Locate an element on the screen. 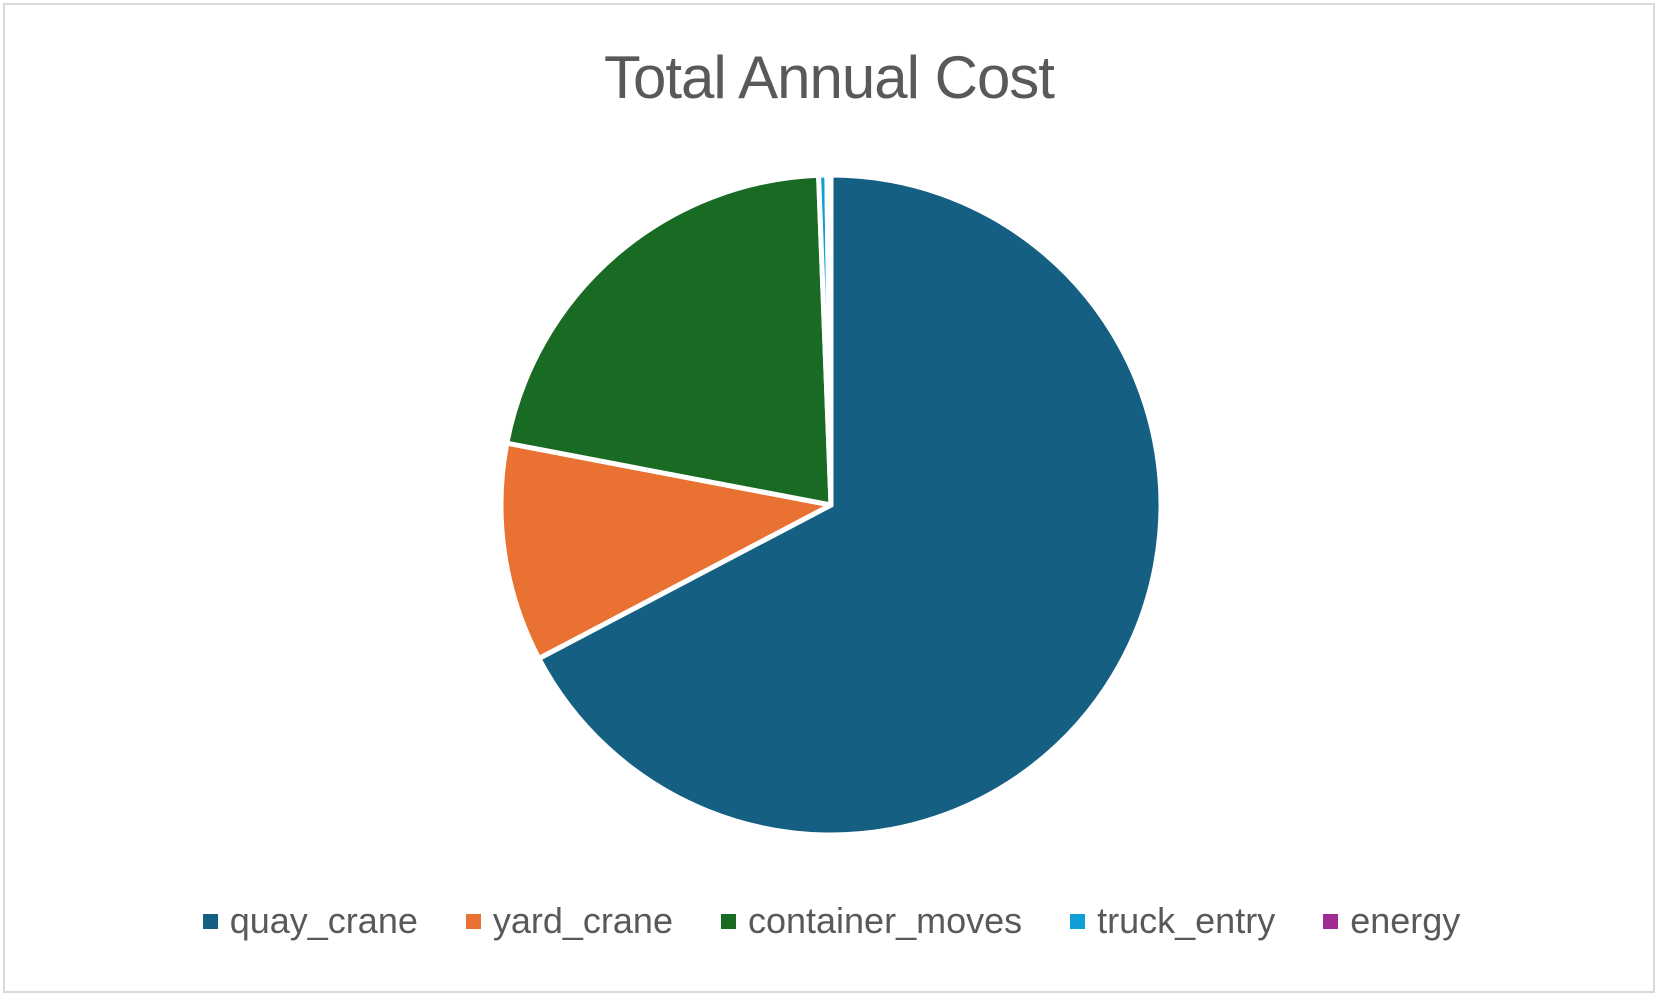 The image size is (1663, 1003). legend-item-quay-crane: quay_crane is located at coordinates (310, 921).